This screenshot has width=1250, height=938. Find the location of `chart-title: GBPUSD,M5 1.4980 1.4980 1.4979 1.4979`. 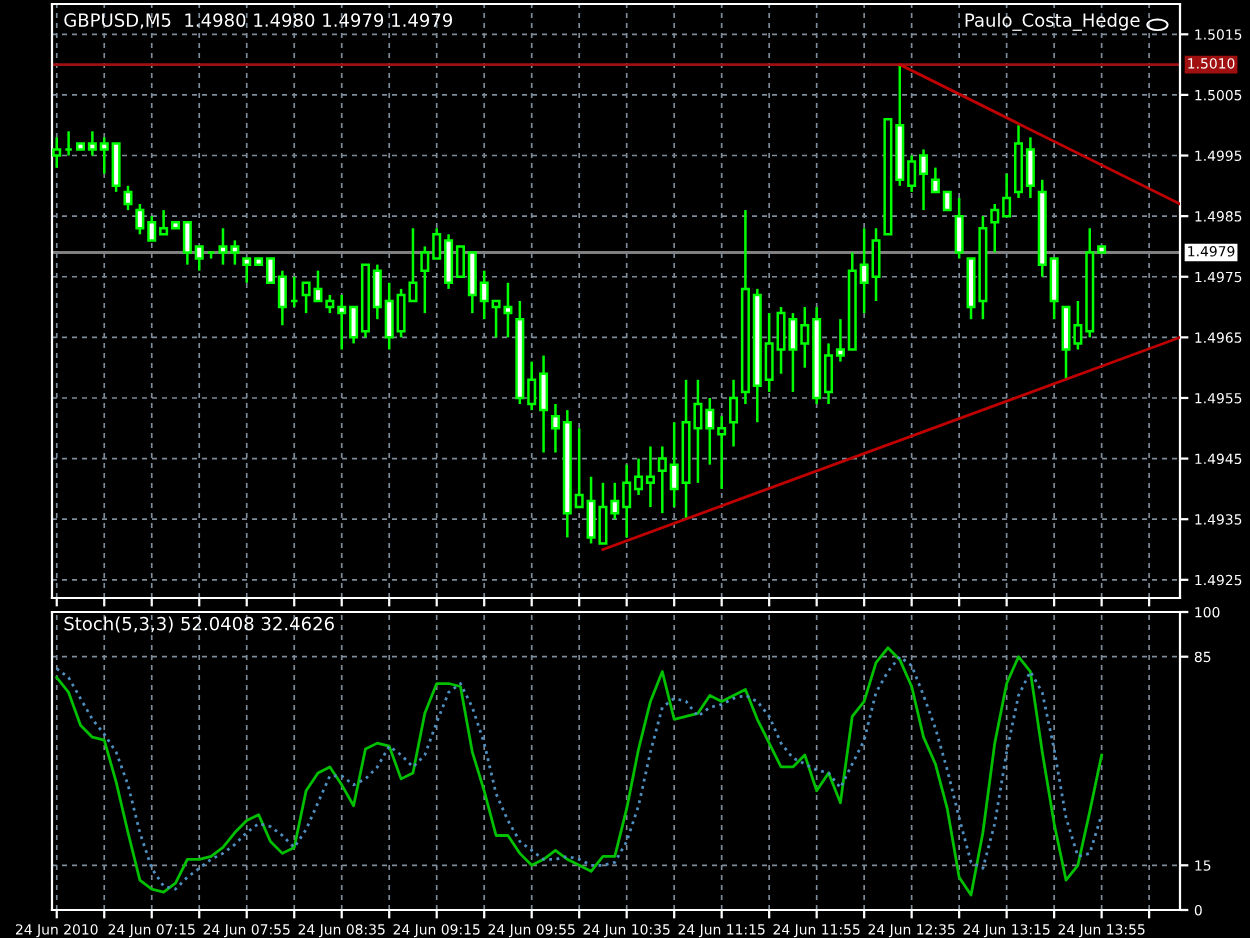

chart-title: GBPUSD,M5 1.4980 1.4980 1.4979 1.4979 is located at coordinates (258, 21).